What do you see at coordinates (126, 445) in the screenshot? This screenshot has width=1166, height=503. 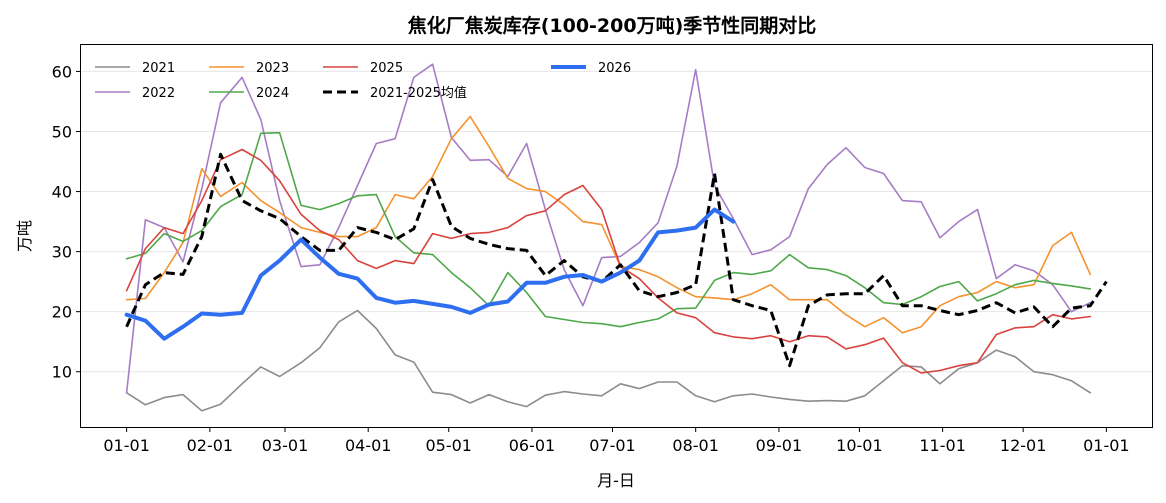 I see `x-tick-label-0: 01-01` at bounding box center [126, 445].